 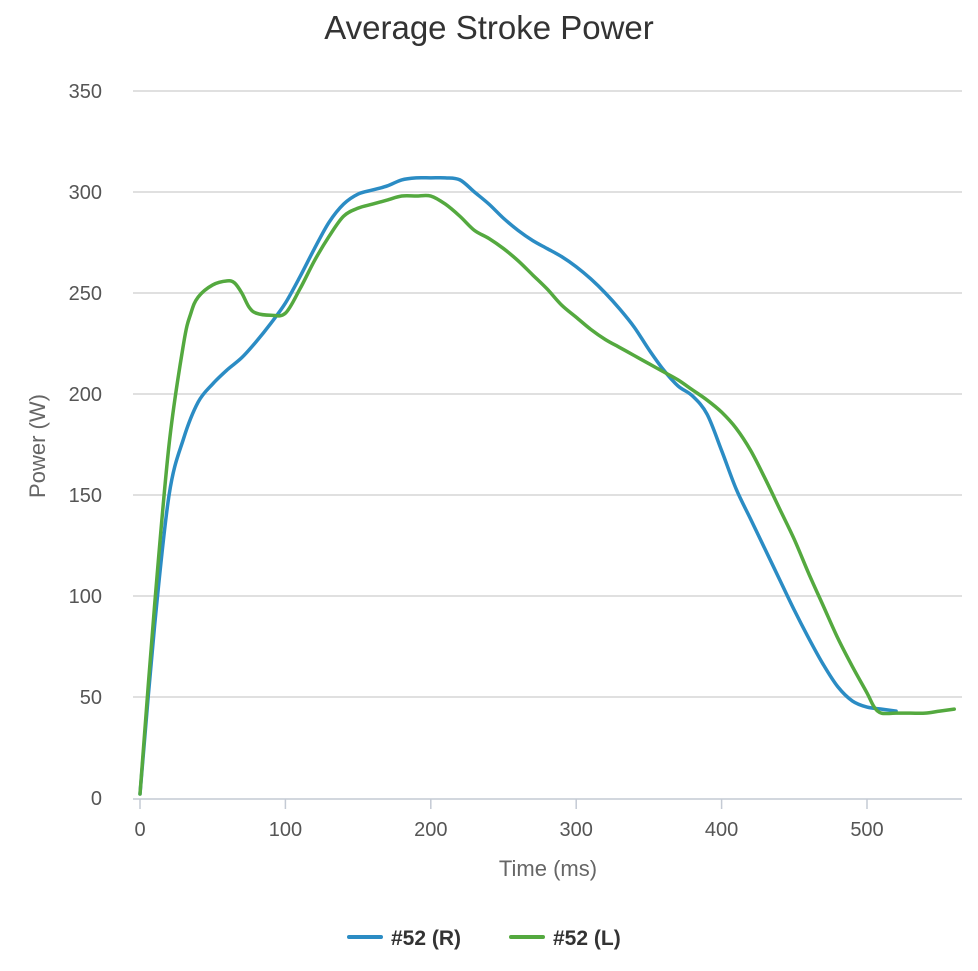 What do you see at coordinates (85, 92) in the screenshot?
I see `y-tick-label: 350` at bounding box center [85, 92].